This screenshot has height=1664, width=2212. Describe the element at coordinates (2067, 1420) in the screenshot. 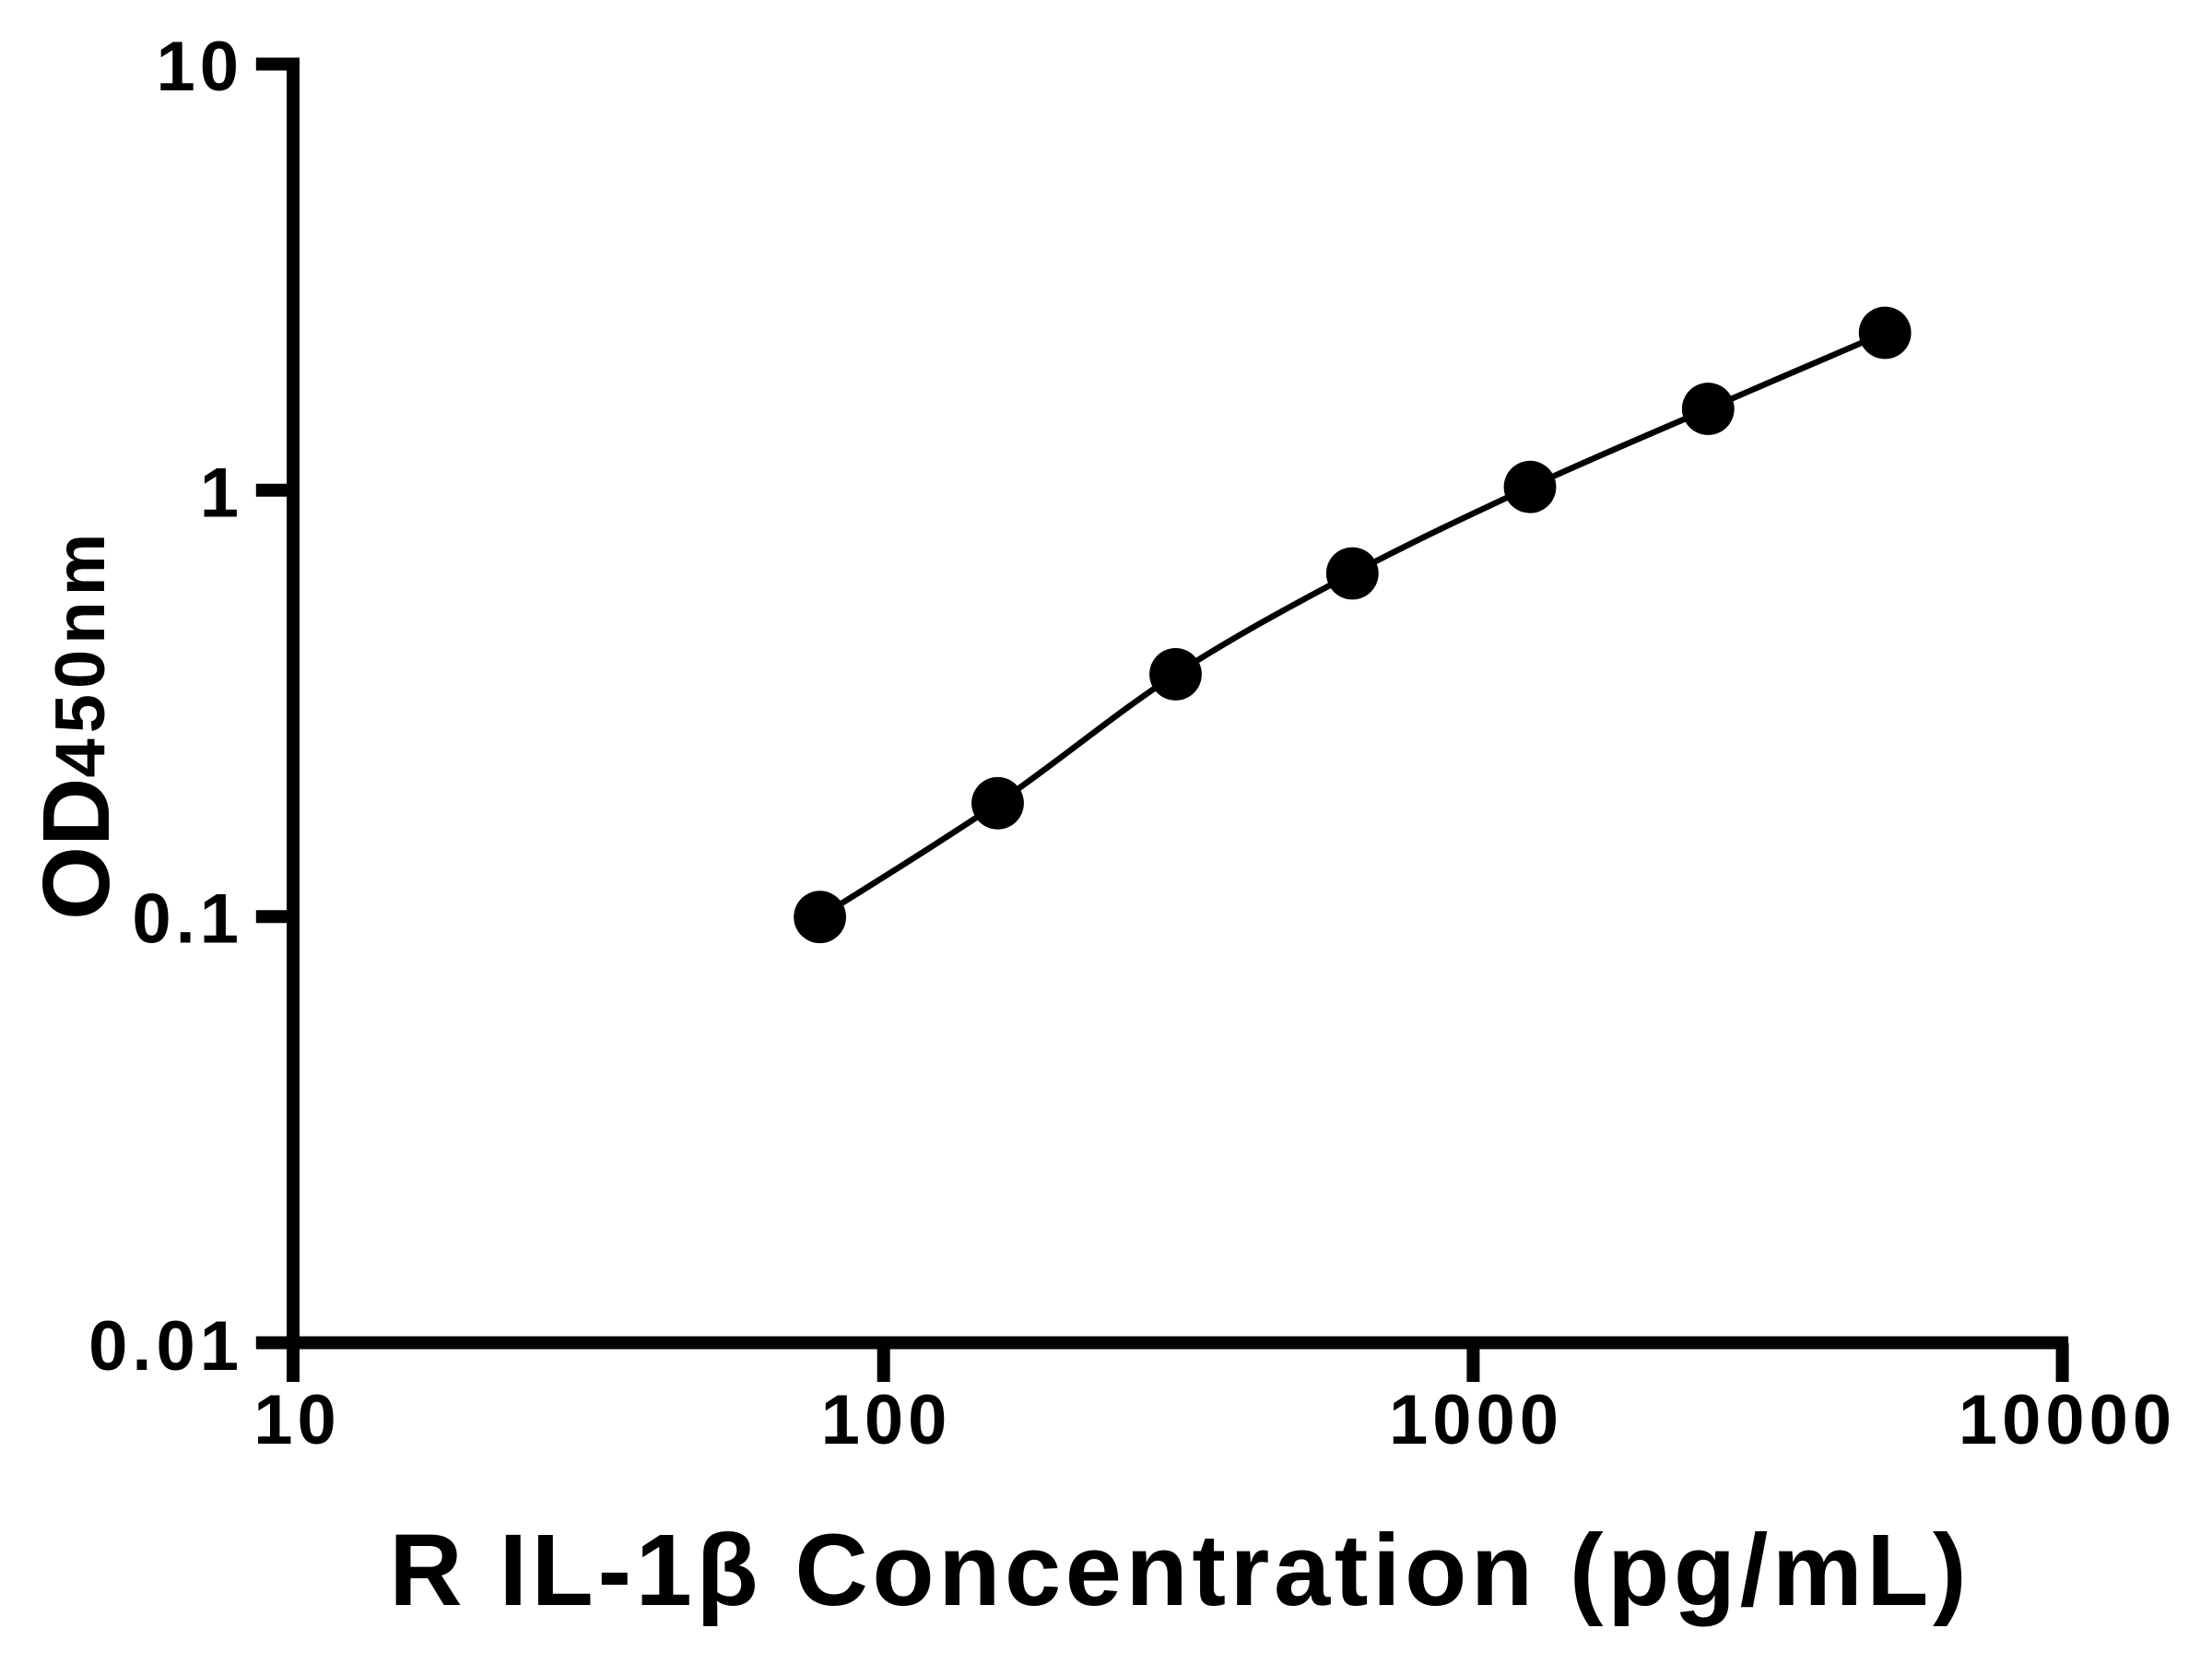

I see `svg-text: 10000` at that location.